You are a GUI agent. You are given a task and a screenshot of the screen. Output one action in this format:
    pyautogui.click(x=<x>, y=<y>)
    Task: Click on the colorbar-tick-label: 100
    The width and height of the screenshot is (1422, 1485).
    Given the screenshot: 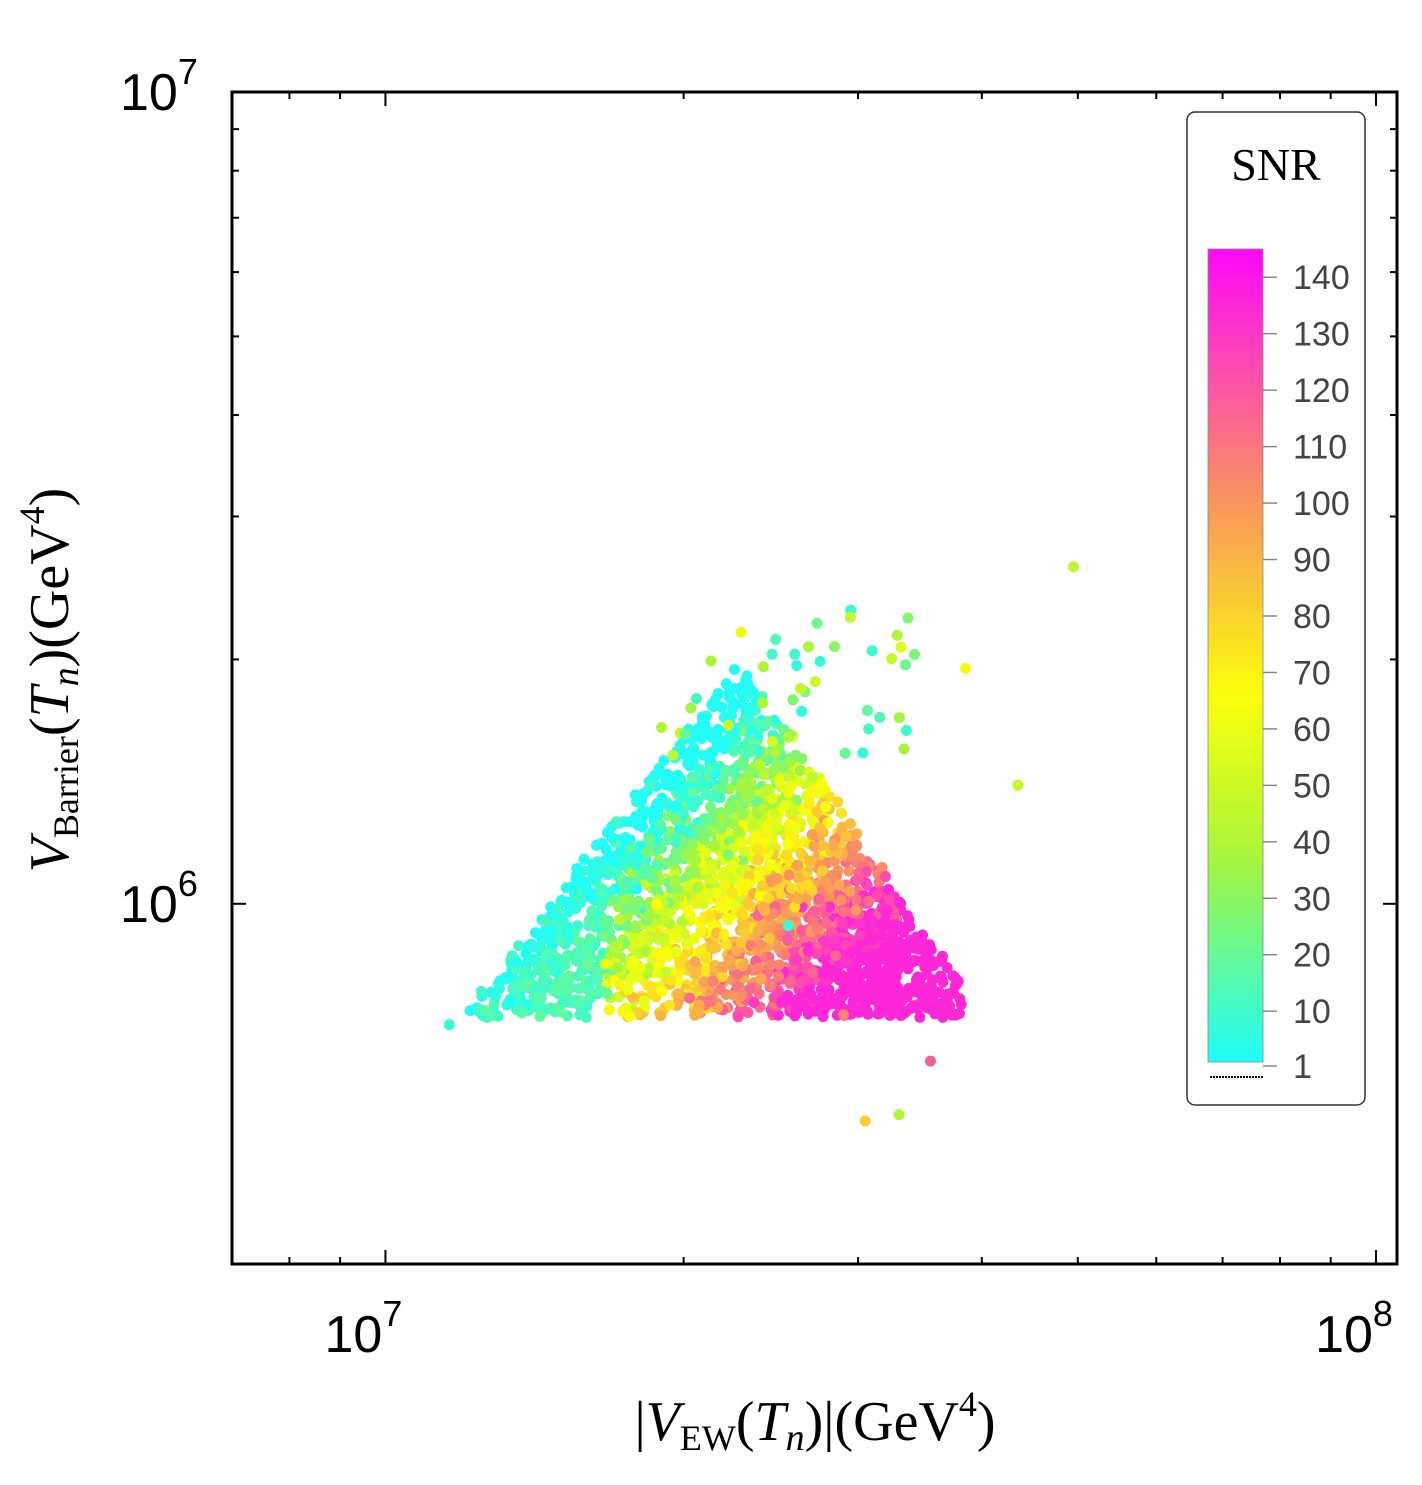 What is the action you would take?
    pyautogui.click(x=1321, y=504)
    